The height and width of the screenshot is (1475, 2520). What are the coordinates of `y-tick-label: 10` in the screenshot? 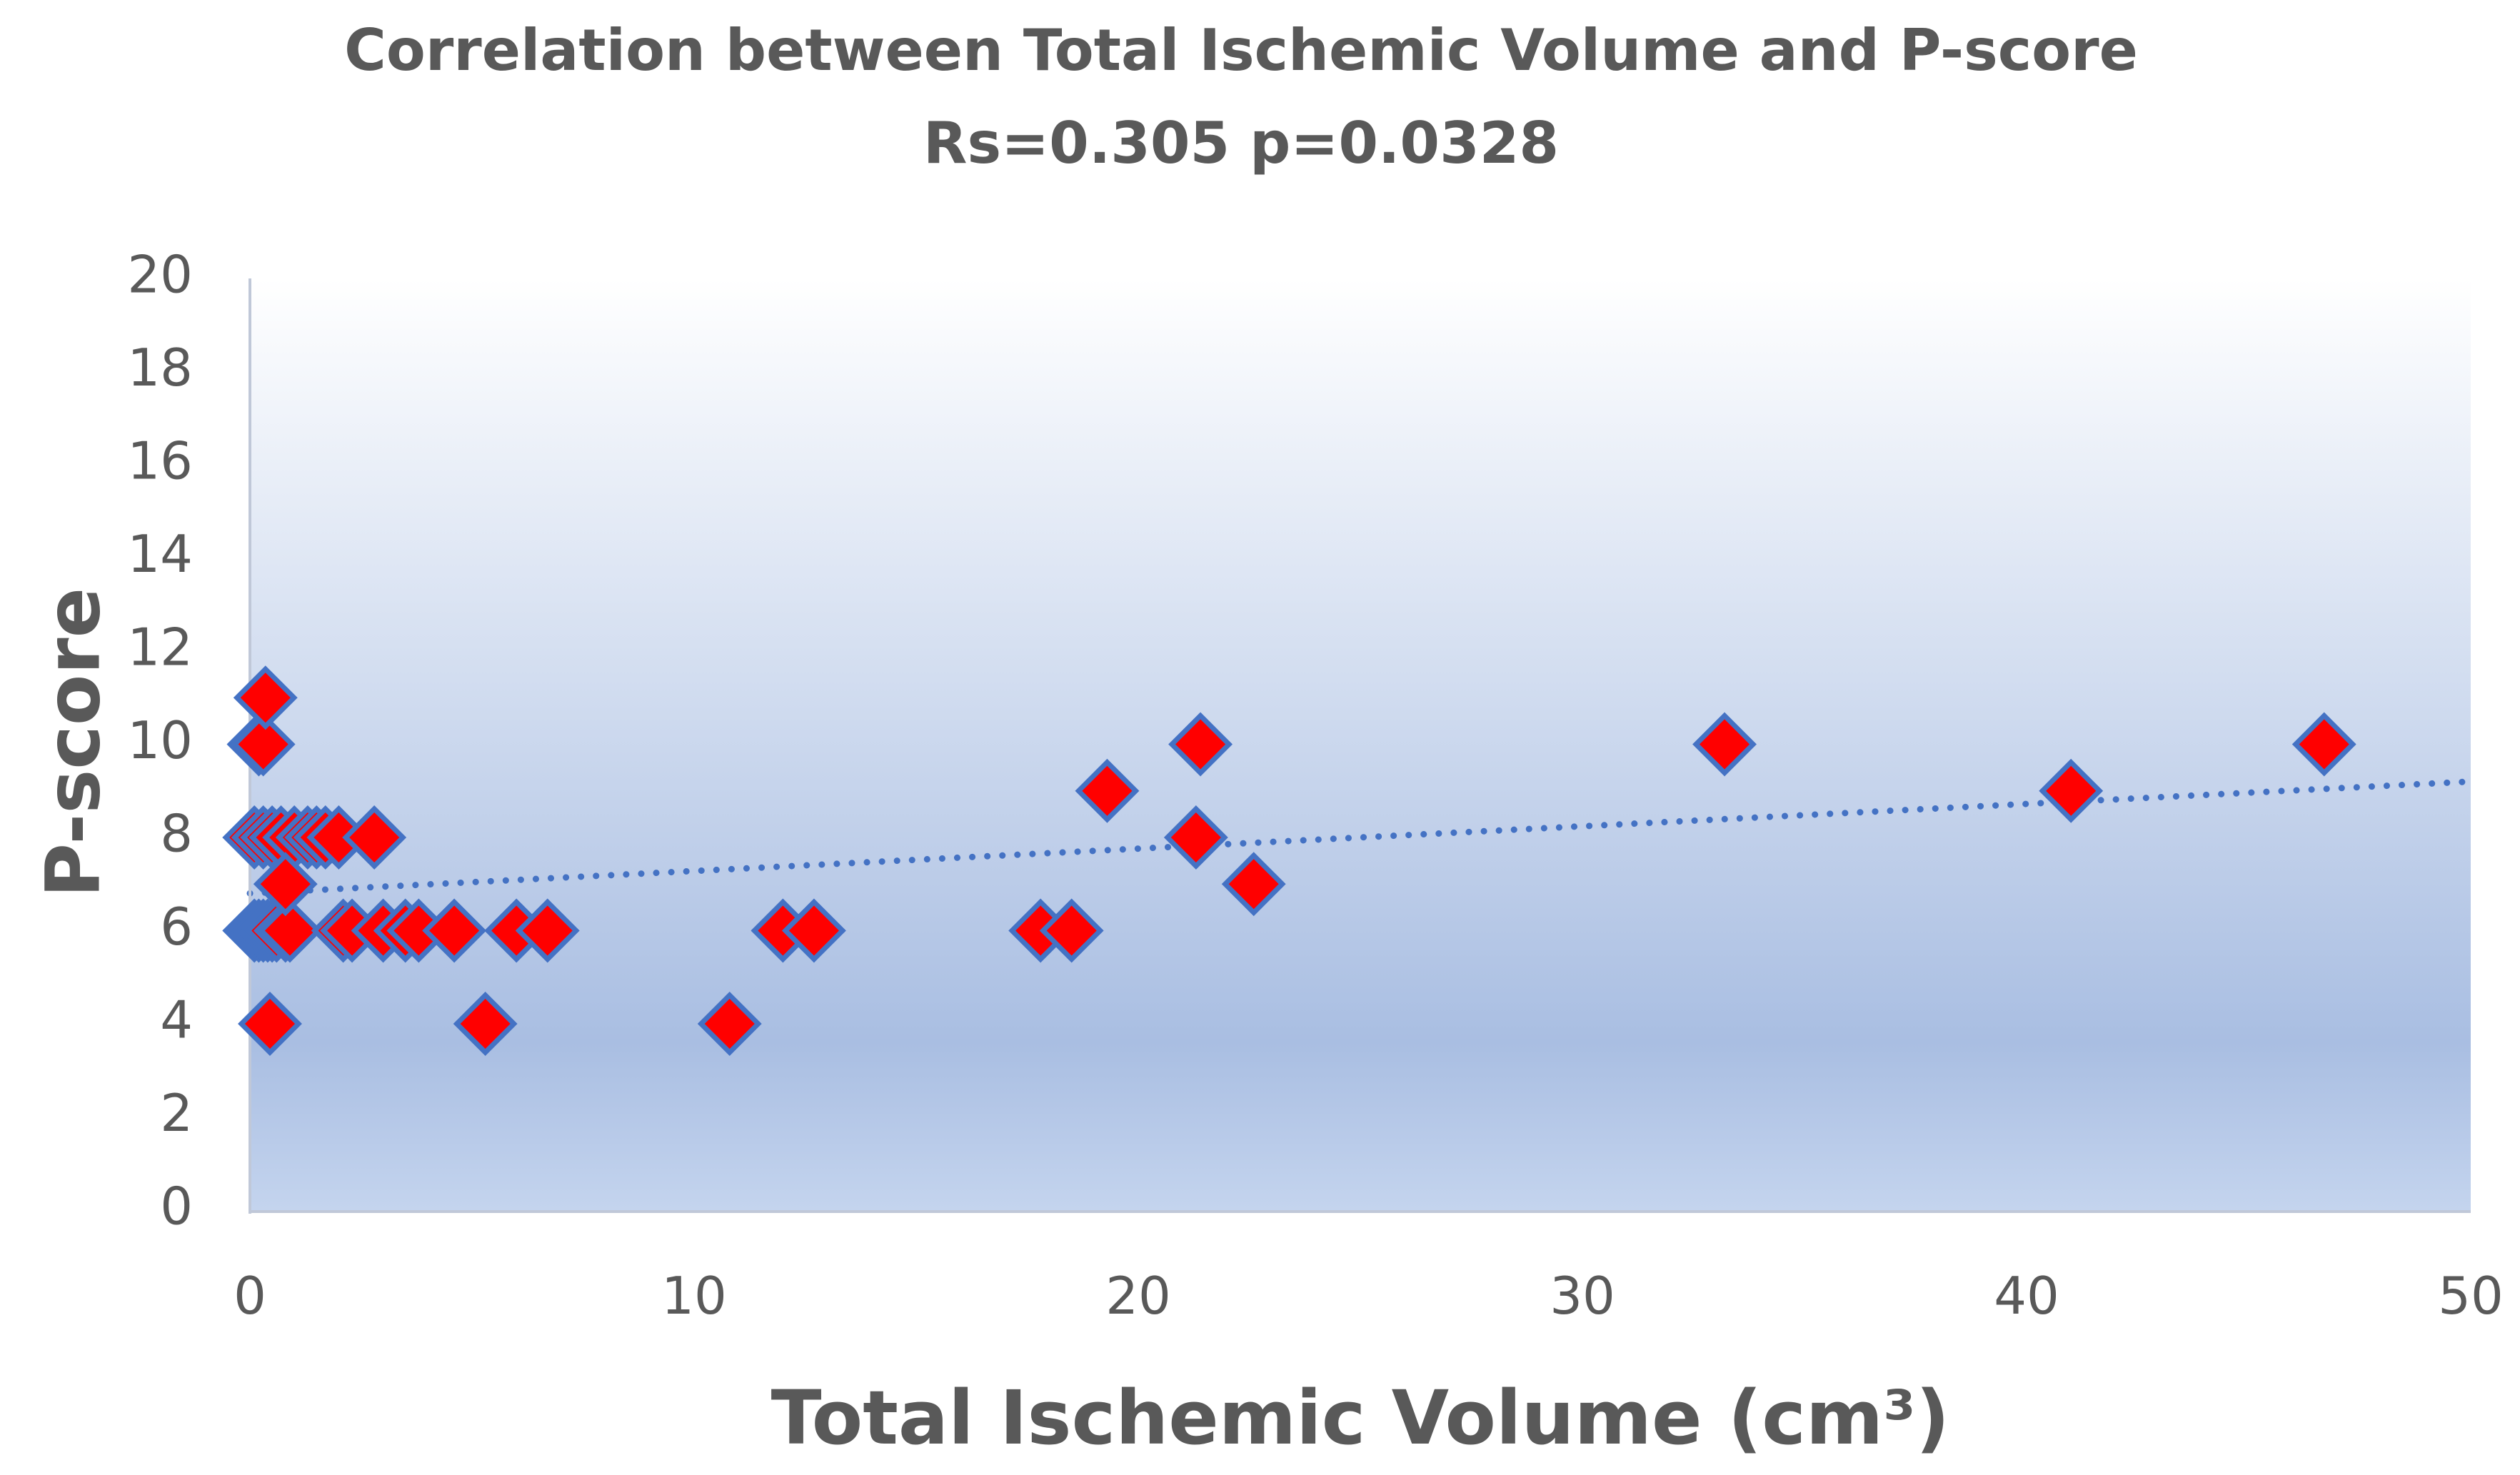 It's located at (160, 740).